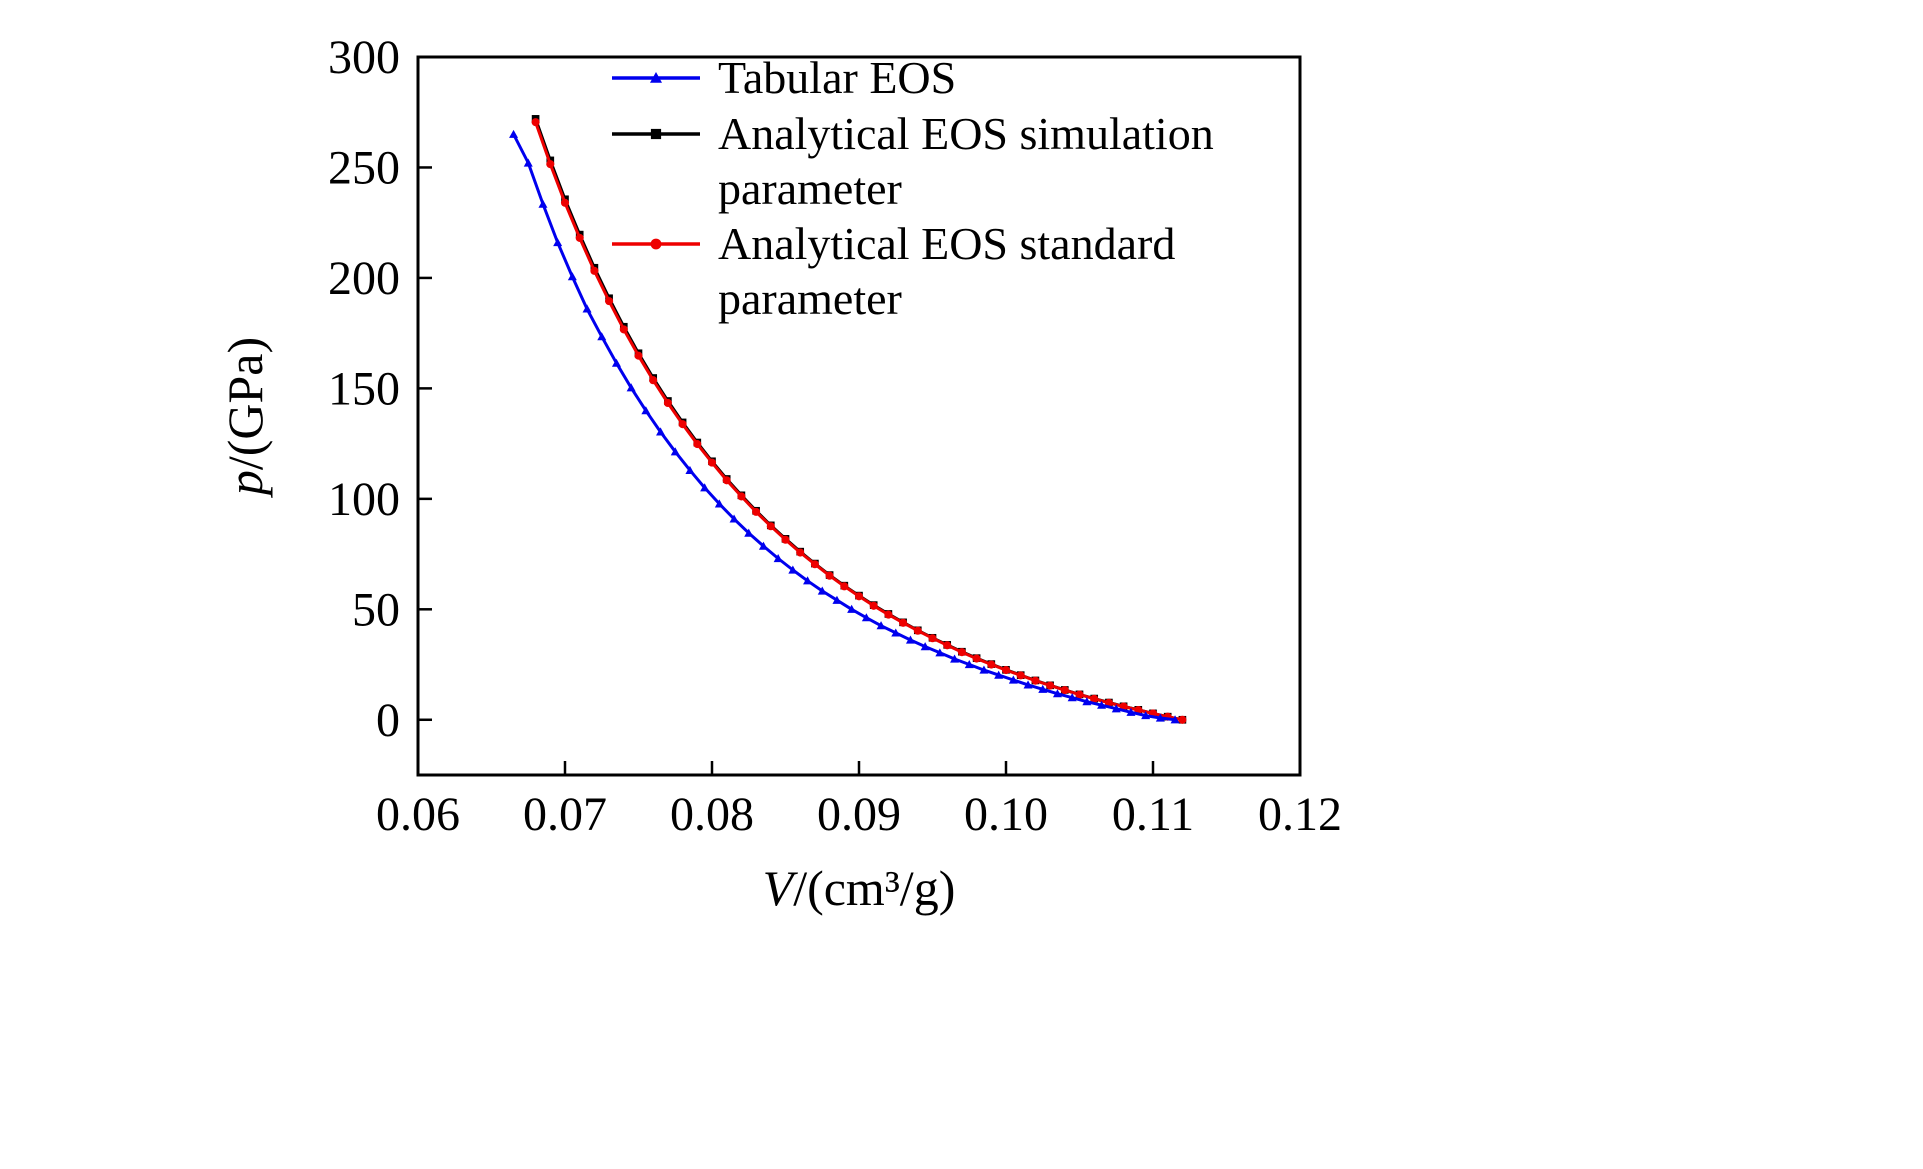  I want to click on y-tick-label: 100, so click(364, 499).